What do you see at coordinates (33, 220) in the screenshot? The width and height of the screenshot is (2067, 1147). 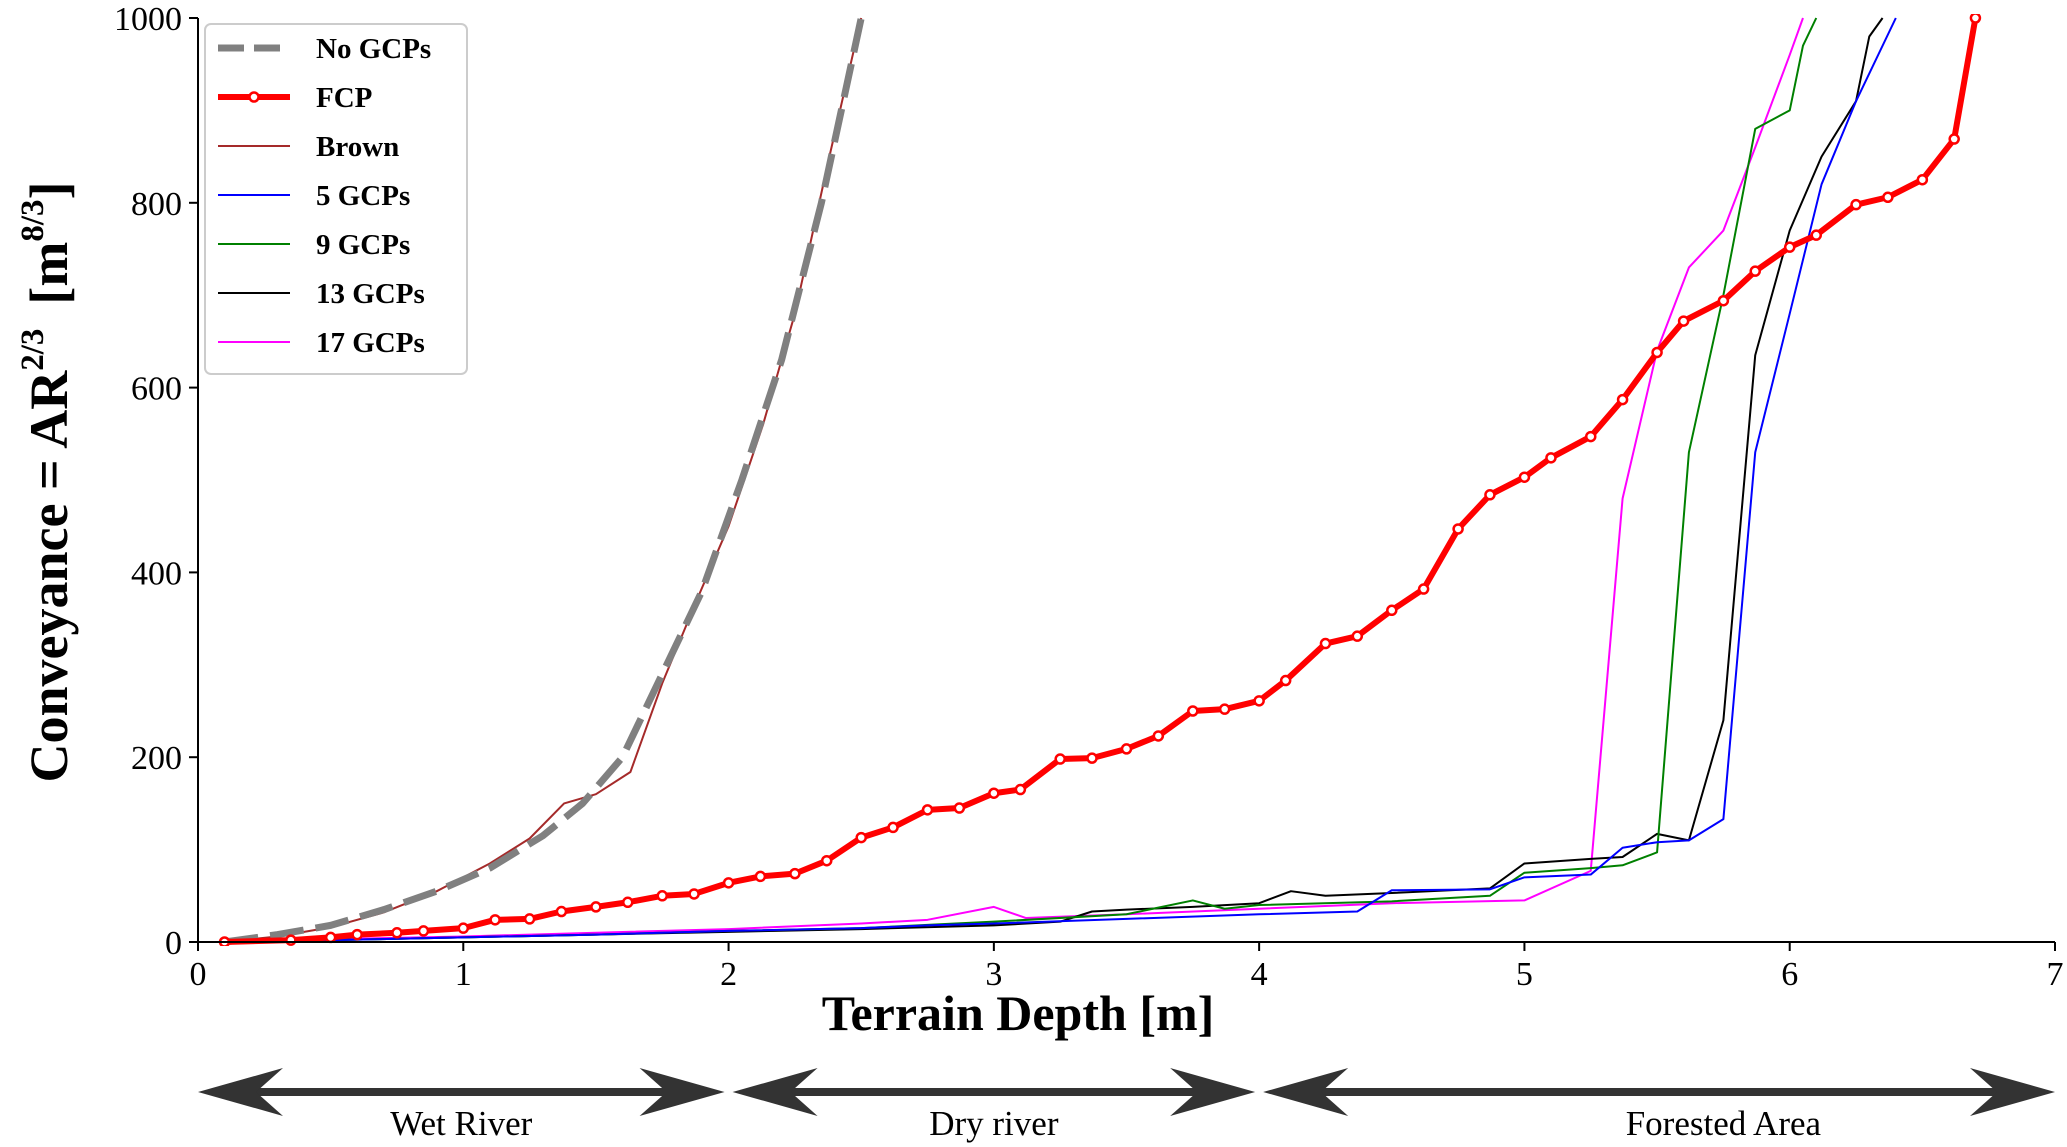 I see `y-axis-title-unit-exp: 8/3` at bounding box center [33, 220].